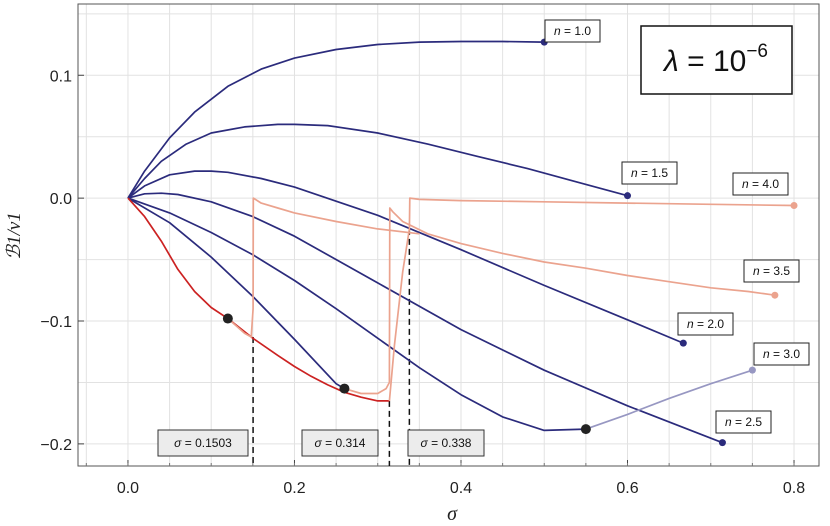 This screenshot has width=830, height=526. Describe the element at coordinates (747, 422) in the screenshot. I see `curve-label-value: = 2.5` at that location.